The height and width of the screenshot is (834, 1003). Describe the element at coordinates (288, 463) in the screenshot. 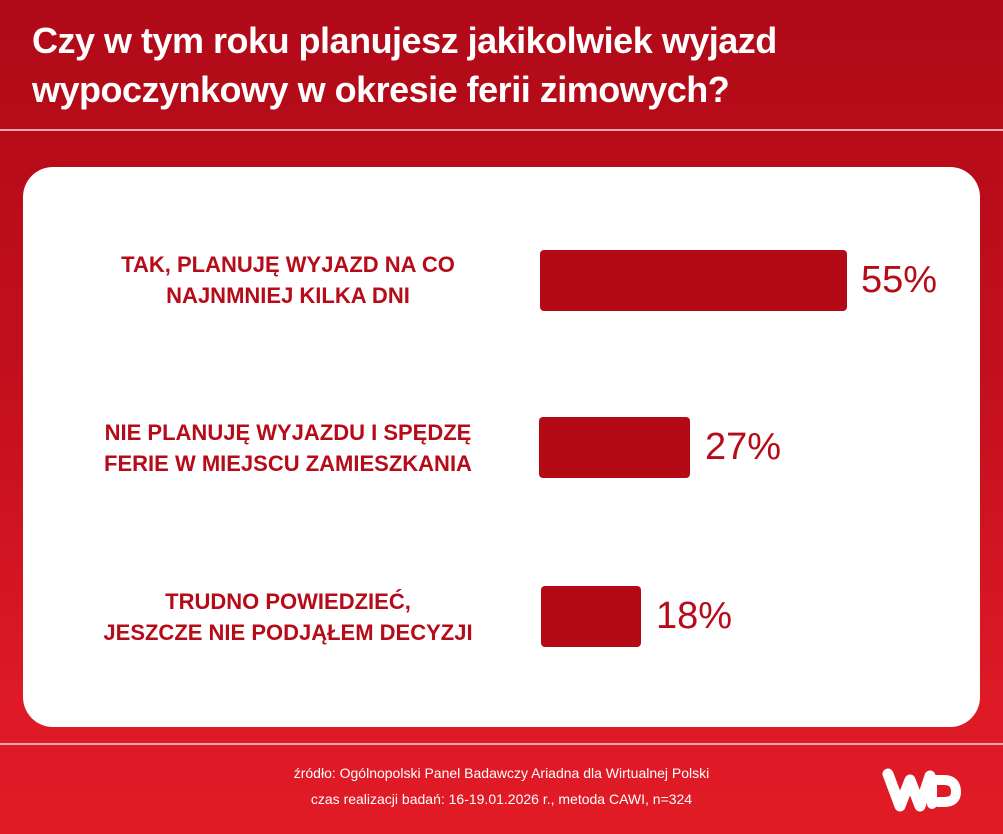

I see `bar-label-line: FERIE W MIEJSCU ZAMIESZKANIA` at that location.